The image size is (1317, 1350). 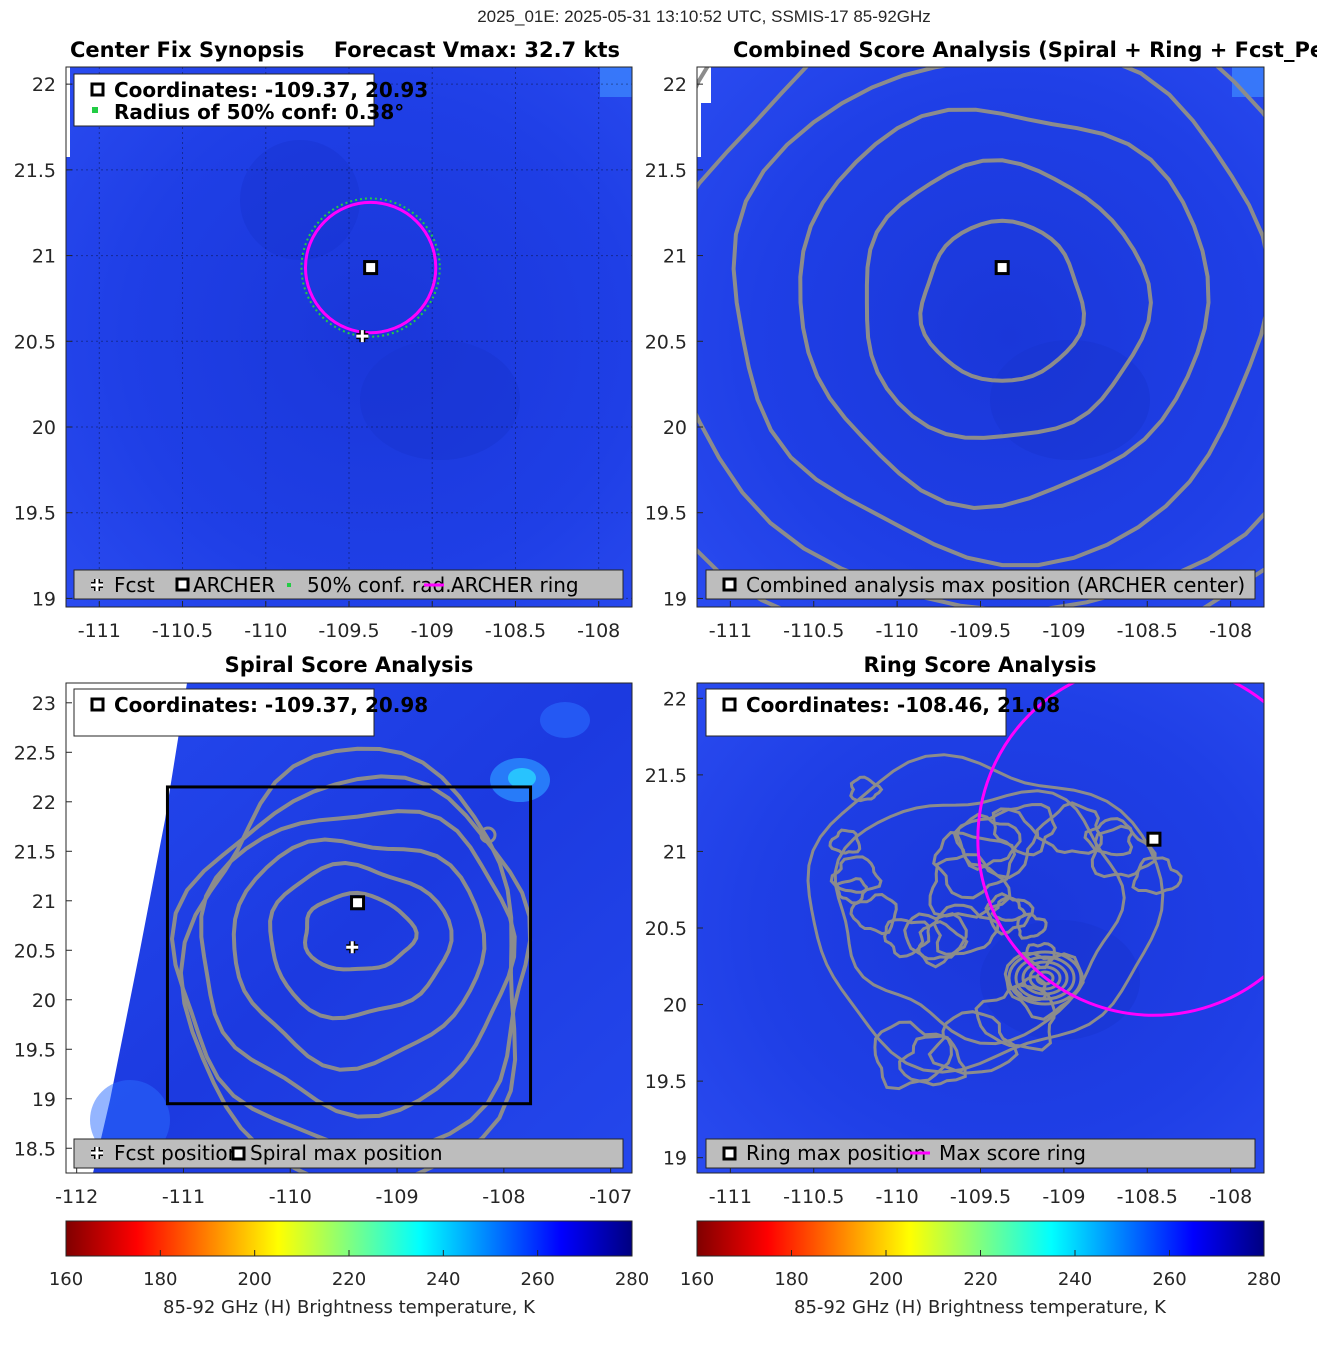 What do you see at coordinates (1147, 631) in the screenshot?
I see `x-tick-label: -108.5` at bounding box center [1147, 631].